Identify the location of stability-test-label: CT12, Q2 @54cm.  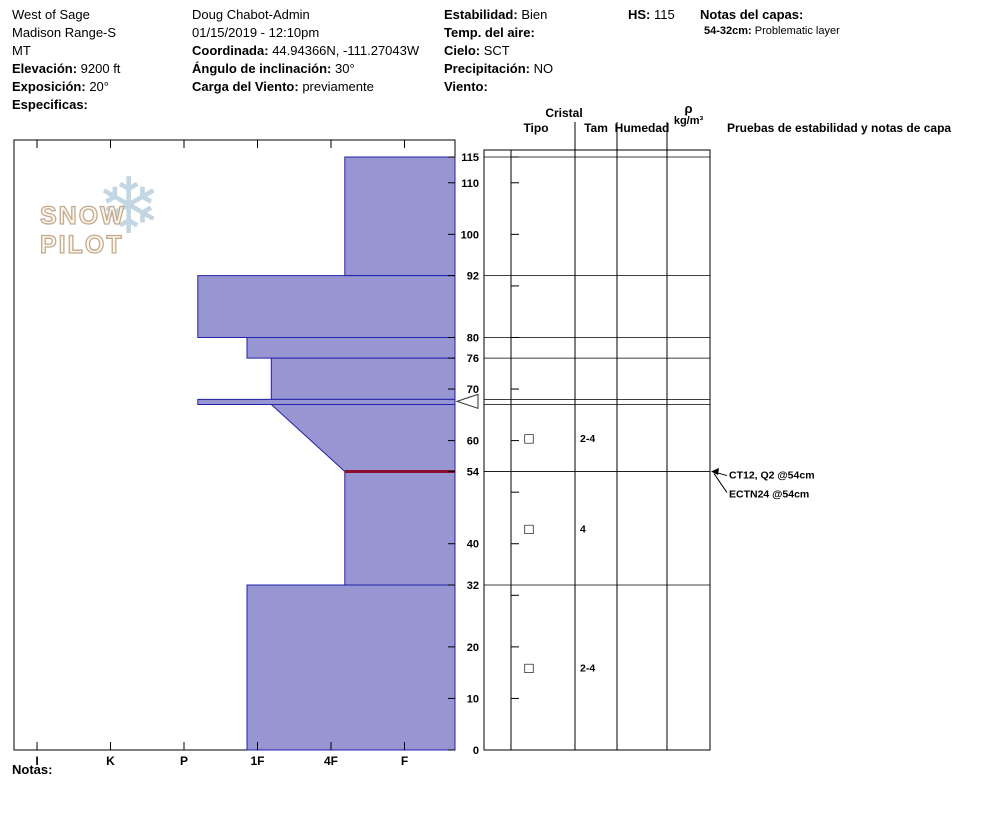
(772, 476).